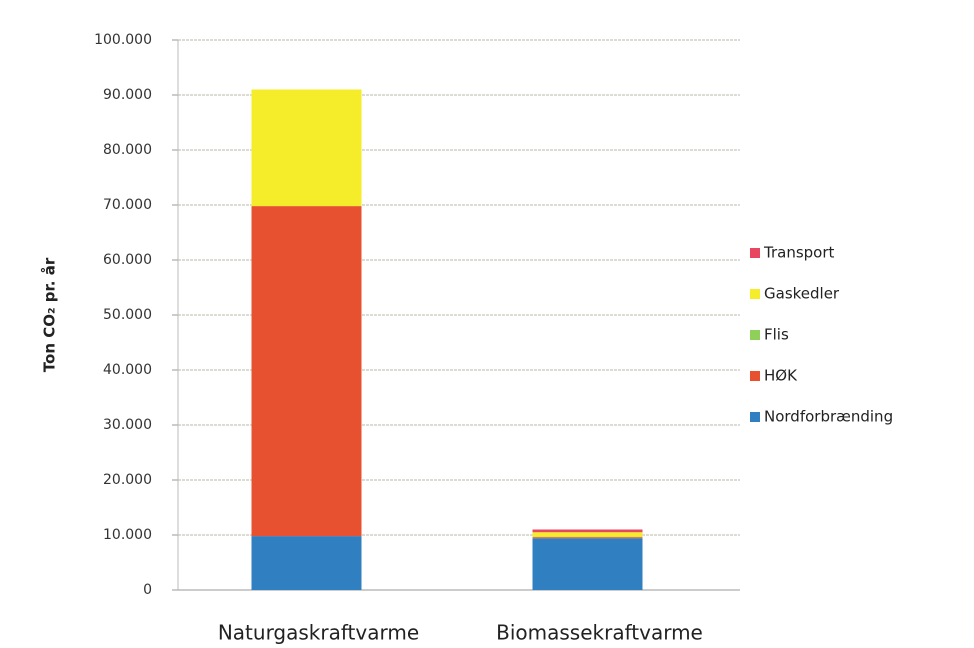 This screenshot has height=648, width=974. Describe the element at coordinates (776, 335) in the screenshot. I see `legend-label: Flis` at that location.